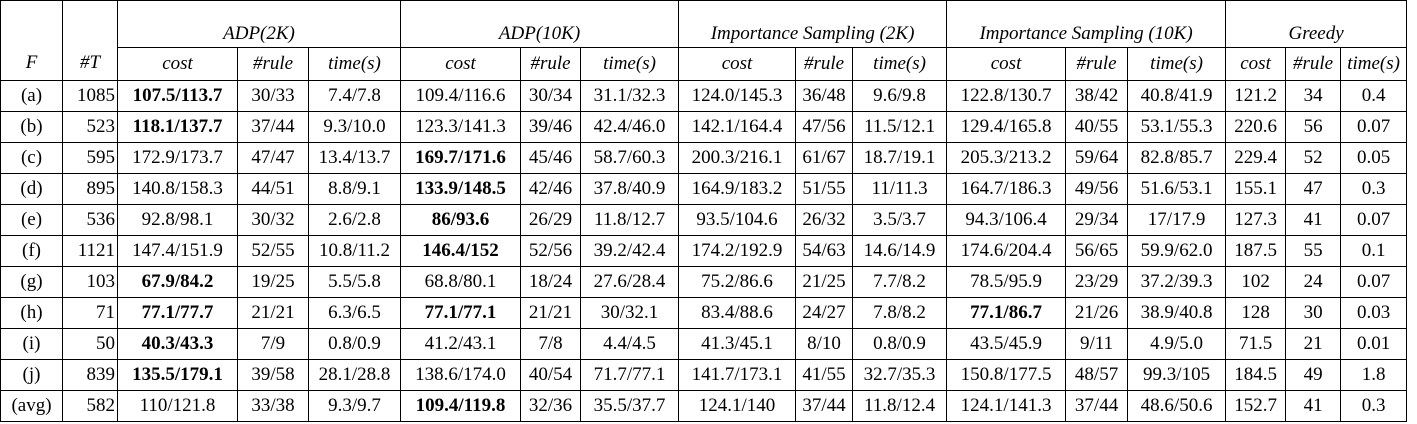  Describe the element at coordinates (630, 189) in the screenshot. I see `table-cell: 37.8/40.9` at that location.